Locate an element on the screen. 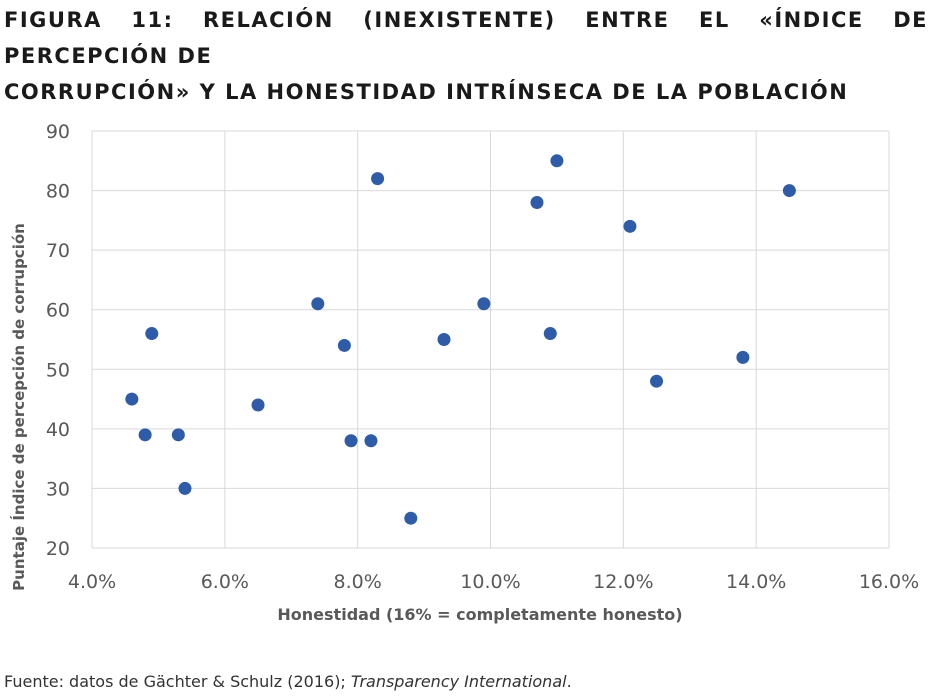  y-axis-ticks: 20 30 40 50 60 70 80 90 is located at coordinates (58, 340).